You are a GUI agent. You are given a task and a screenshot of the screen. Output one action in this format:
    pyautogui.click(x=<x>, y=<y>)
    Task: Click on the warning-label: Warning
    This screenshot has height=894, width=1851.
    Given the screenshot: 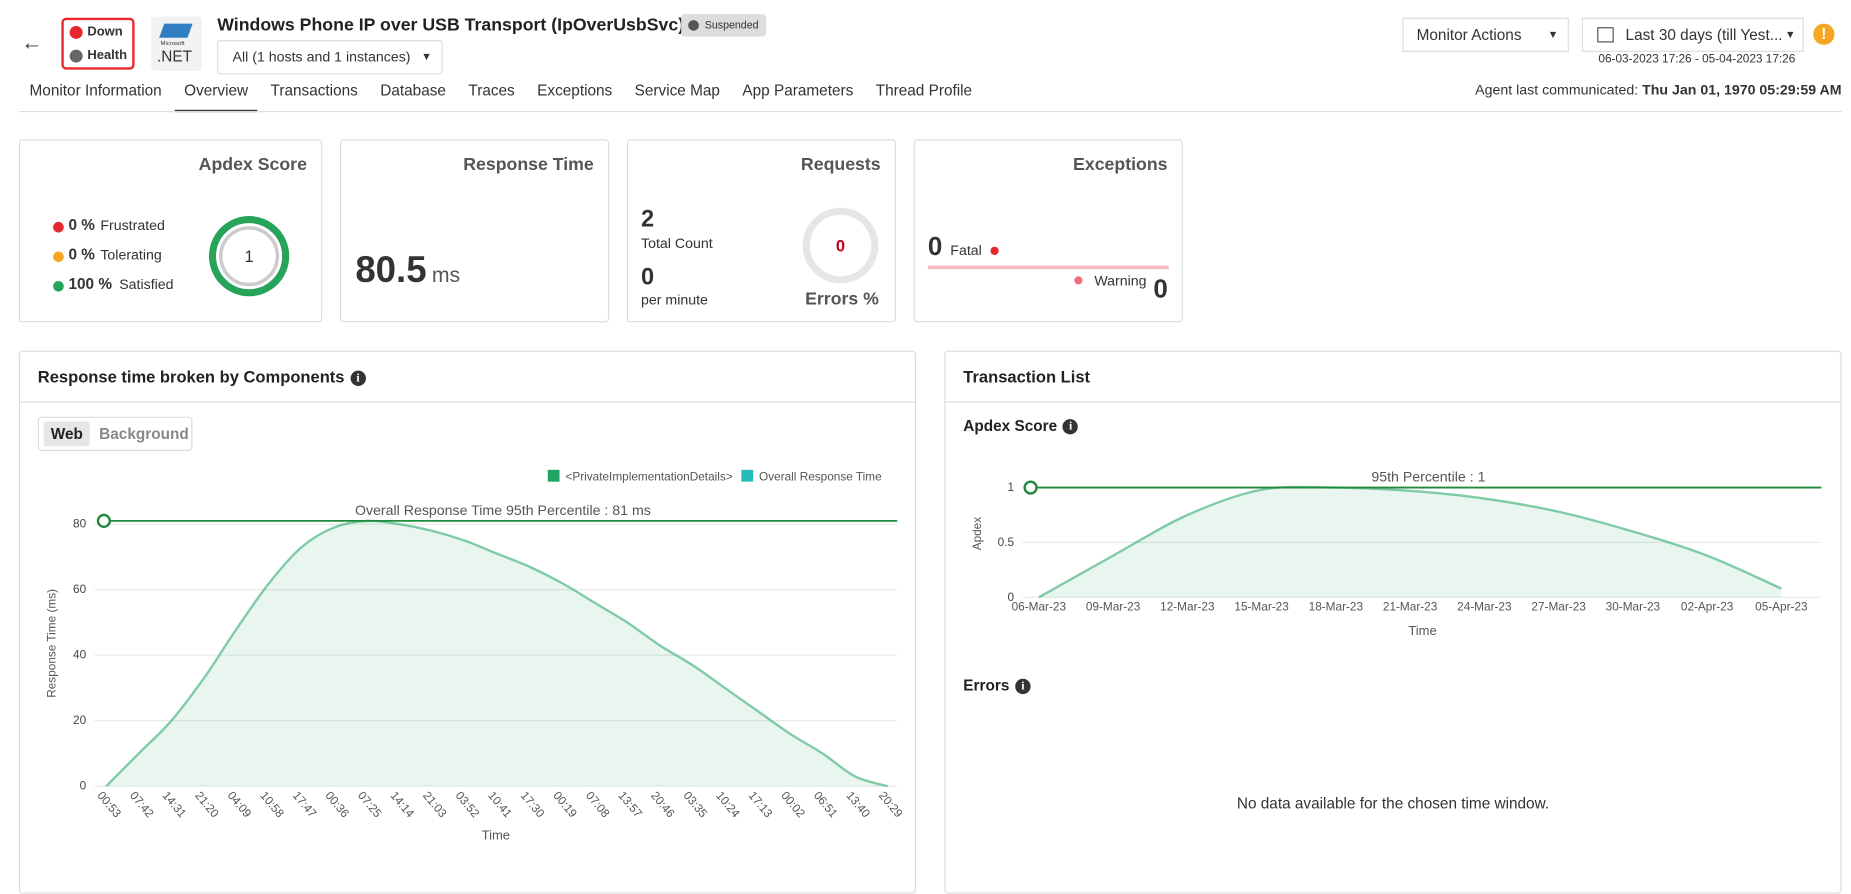 What is the action you would take?
    pyautogui.click(x=1120, y=281)
    